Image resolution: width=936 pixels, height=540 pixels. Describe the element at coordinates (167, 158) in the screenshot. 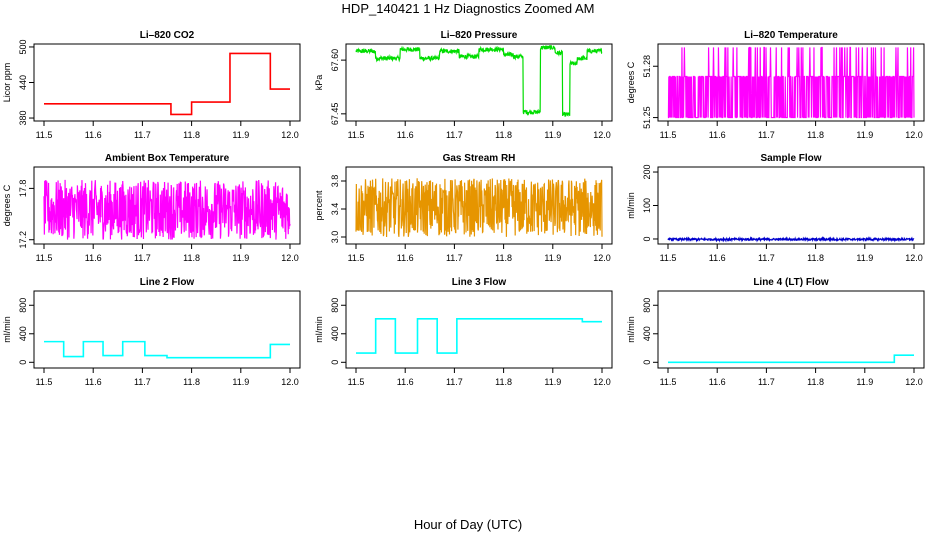

I see `chart-title: Ambient Box Temperature` at that location.